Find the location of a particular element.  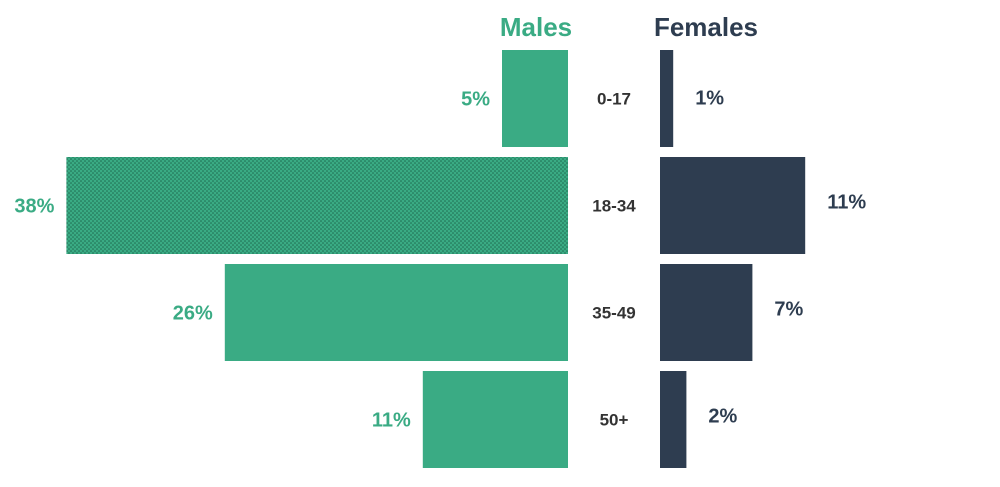

category-label-50+: 50+ is located at coordinates (614, 420).